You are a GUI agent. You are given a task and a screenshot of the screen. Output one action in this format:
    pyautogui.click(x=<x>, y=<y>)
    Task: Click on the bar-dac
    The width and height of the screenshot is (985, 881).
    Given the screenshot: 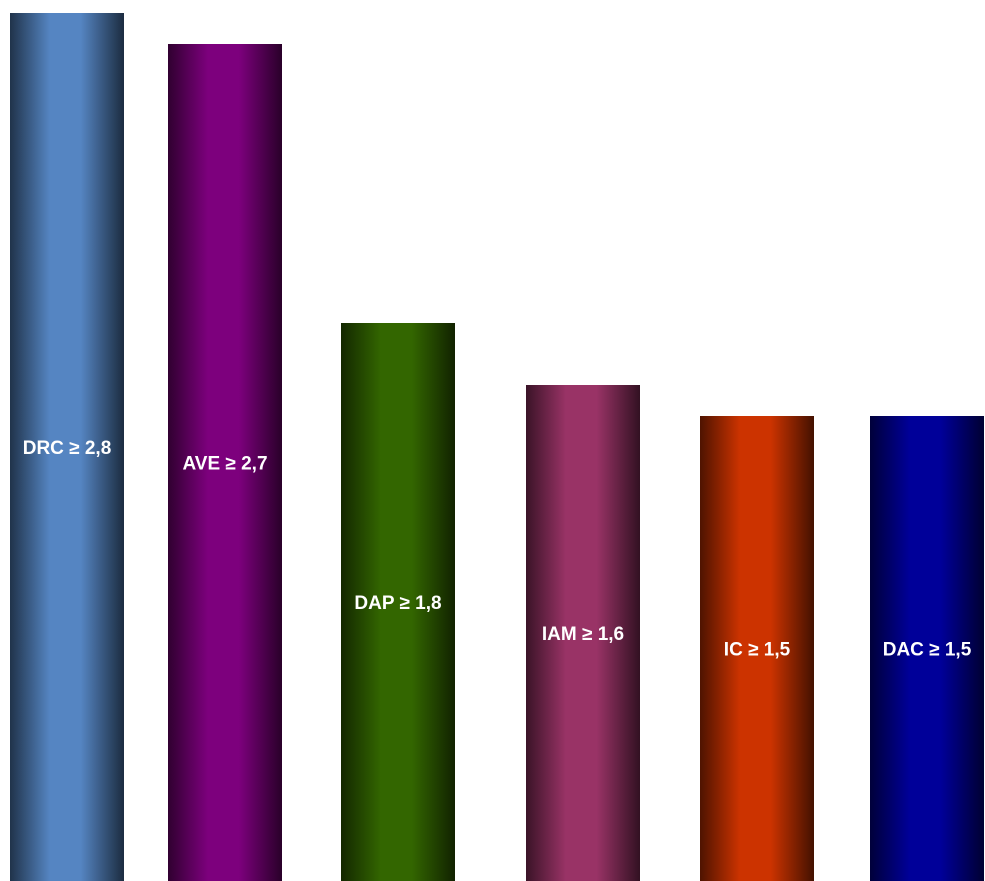 What is the action you would take?
    pyautogui.click(x=927, y=648)
    